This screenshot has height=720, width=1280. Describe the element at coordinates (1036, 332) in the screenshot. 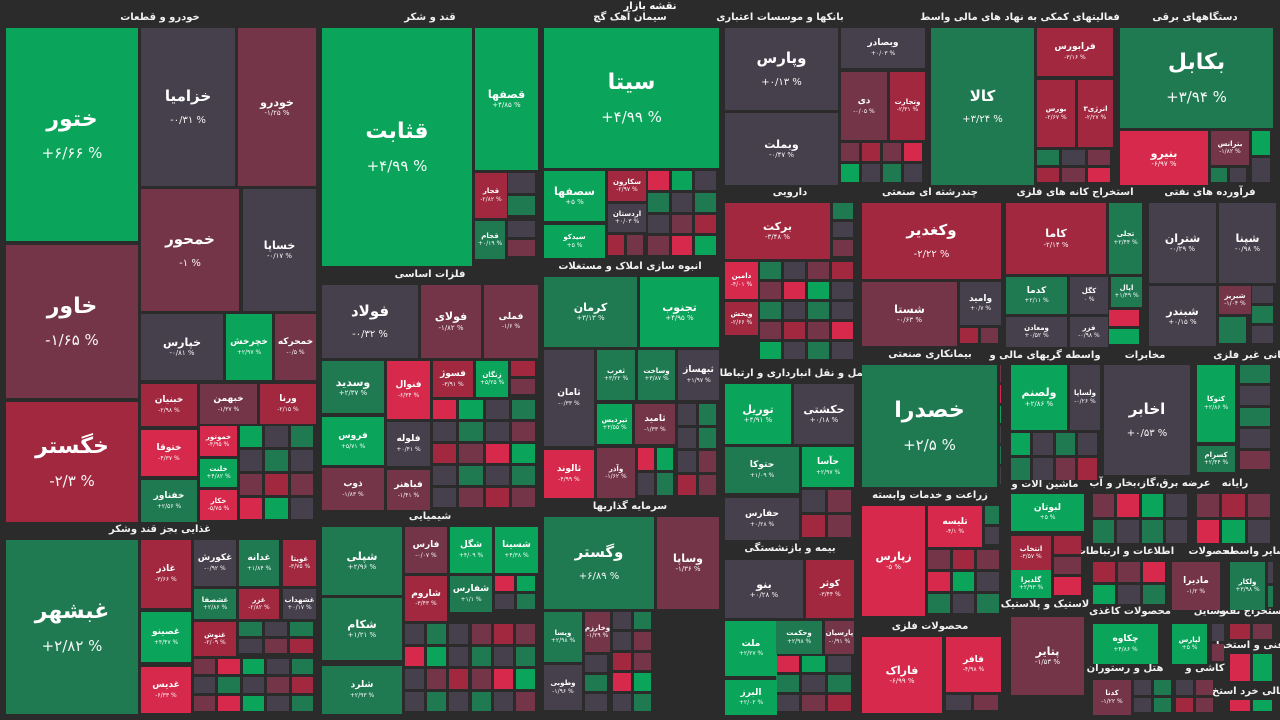

I see `stock-tile: ومعادن +۰/۵۲ %` at that location.